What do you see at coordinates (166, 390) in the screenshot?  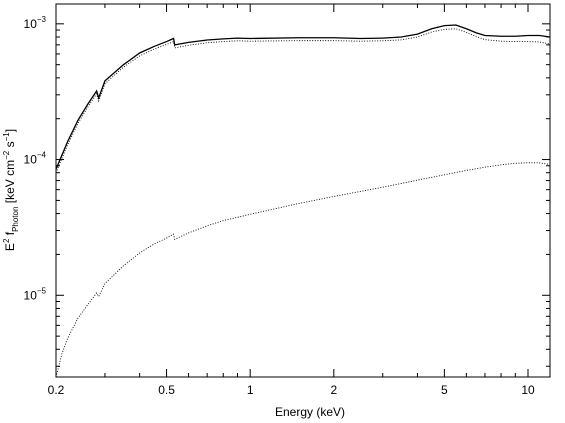 I see `x-tick-label: 0.5` at bounding box center [166, 390].